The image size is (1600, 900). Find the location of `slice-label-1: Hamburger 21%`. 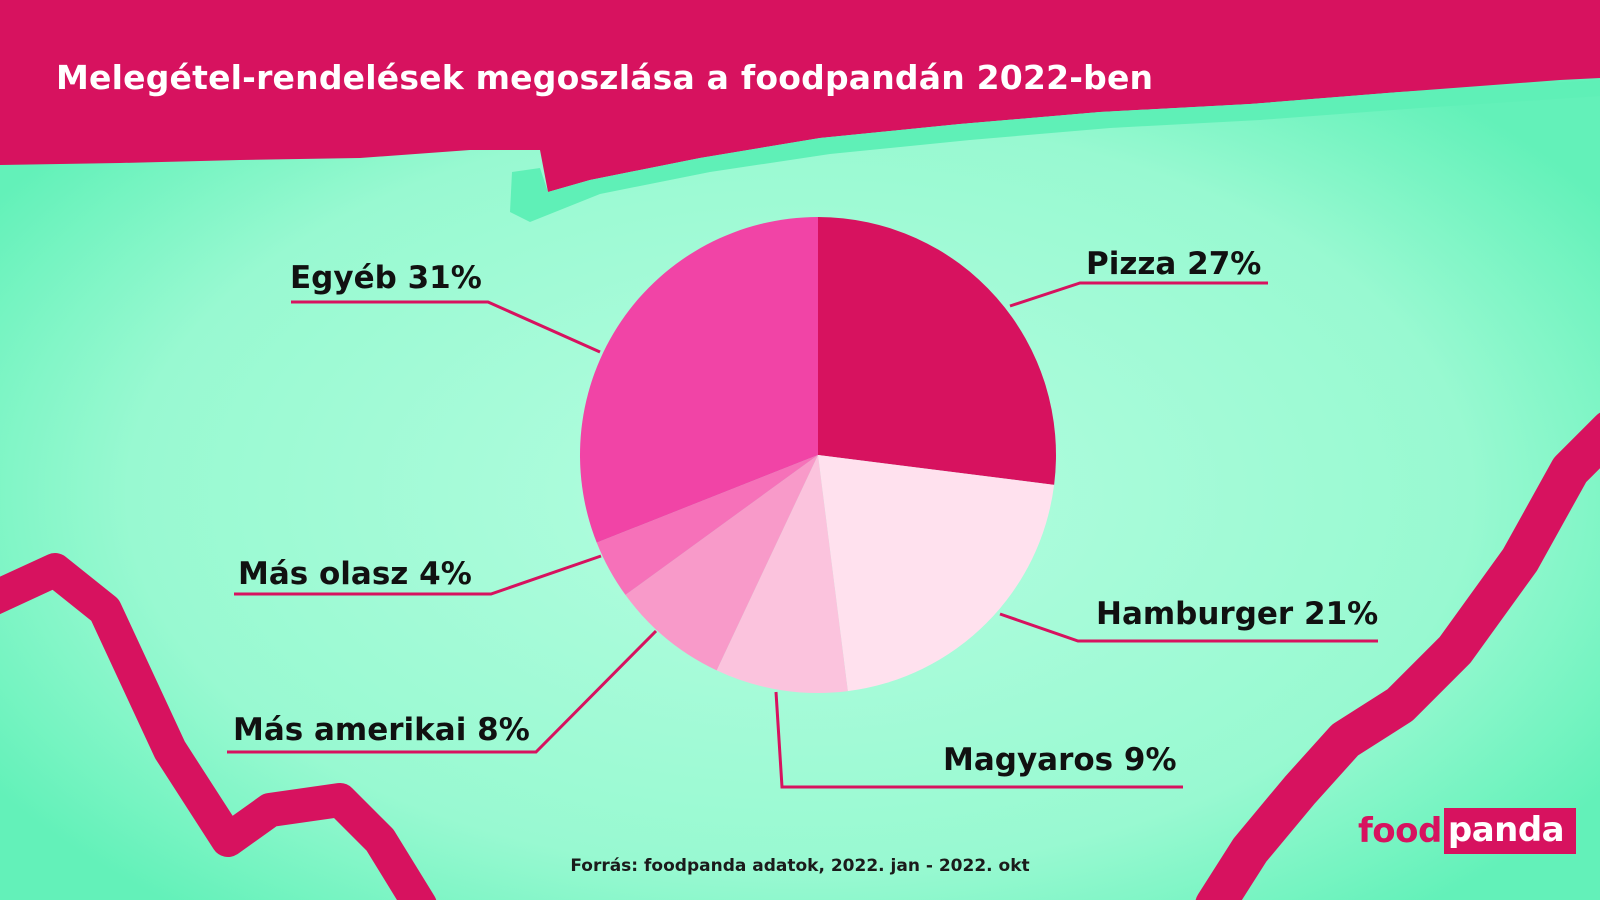

slice-label-1: Hamburger 21% is located at coordinates (1237, 614).